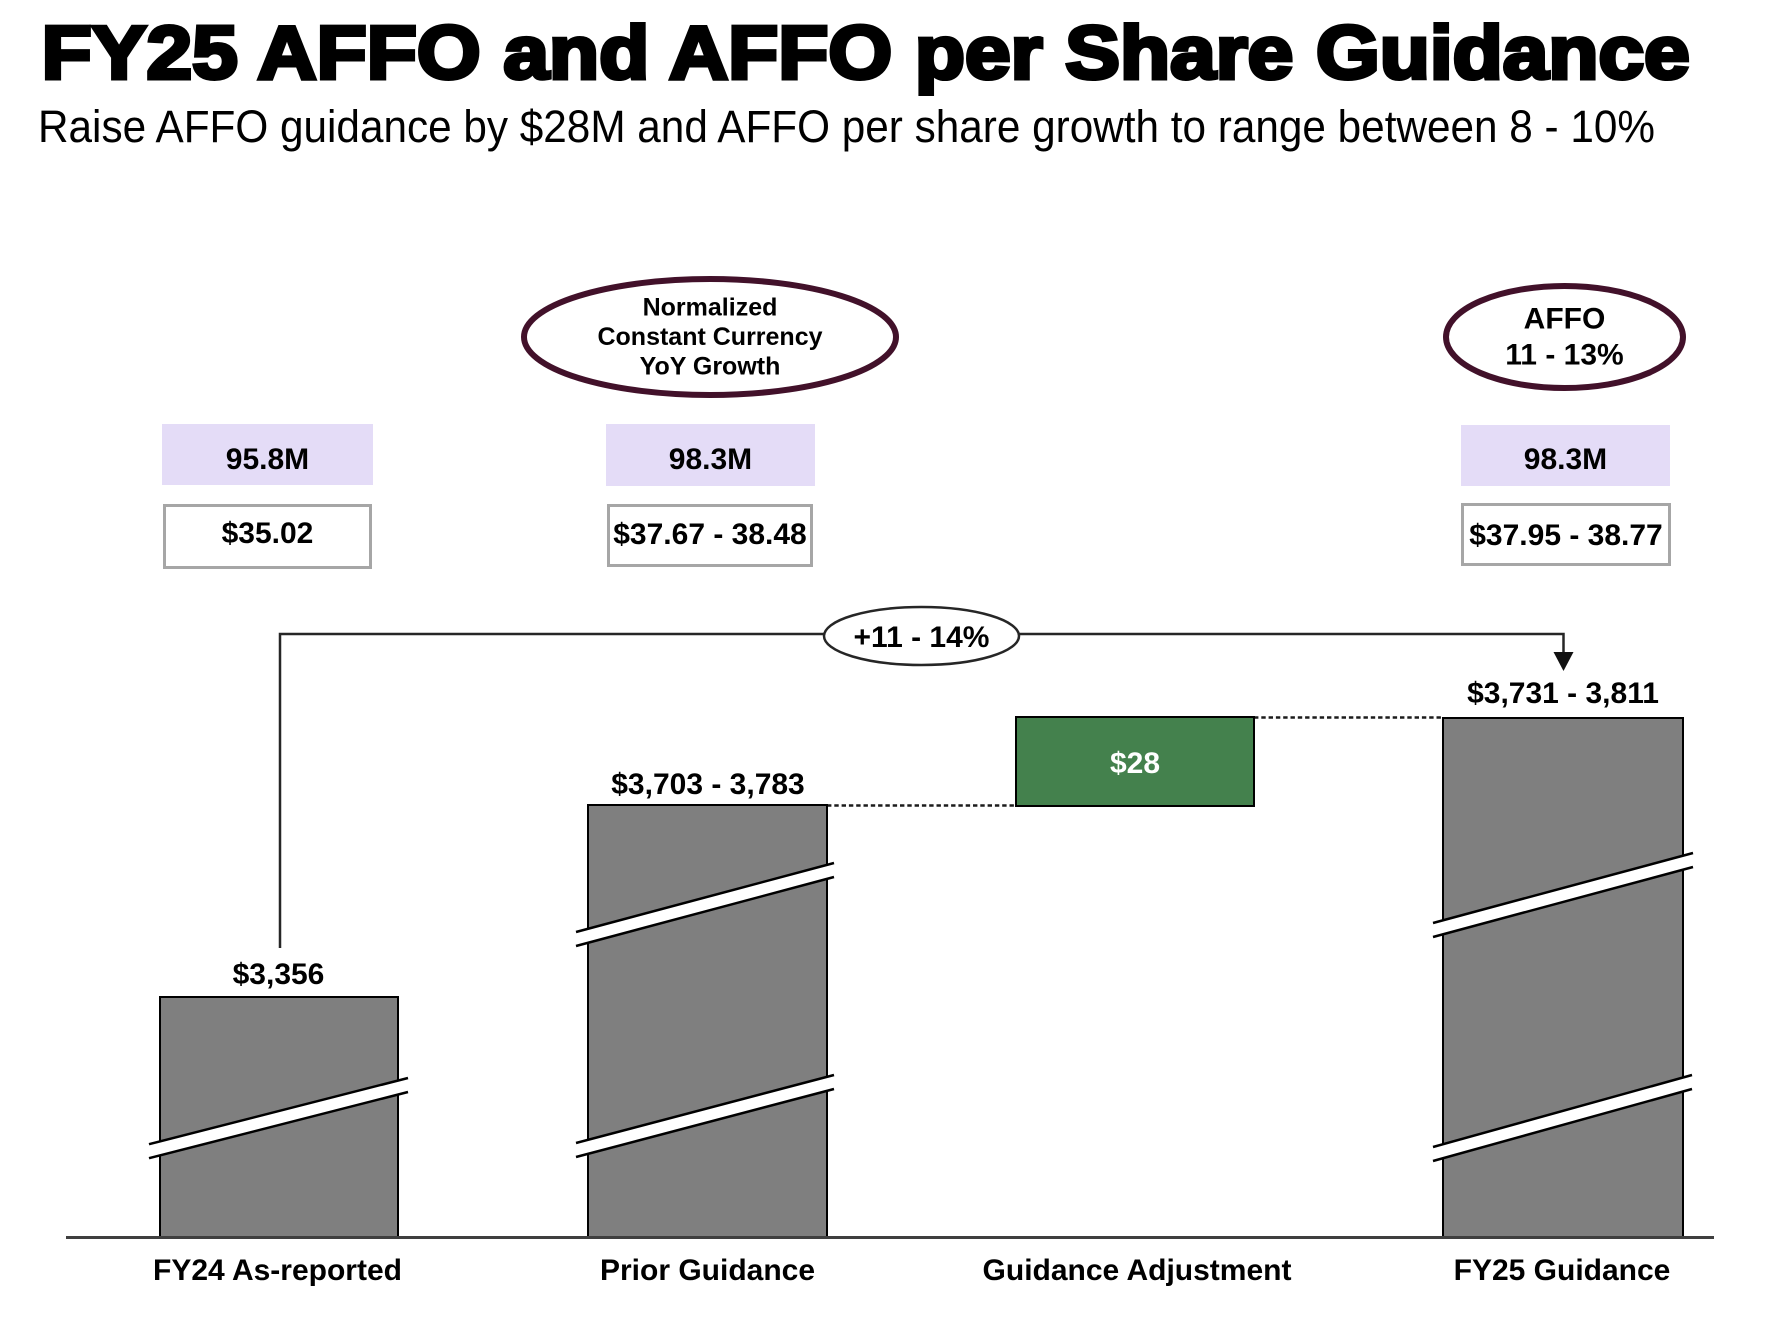 The width and height of the screenshot is (1784, 1326). I want to click on svg-text: Normalized, so click(710, 308).